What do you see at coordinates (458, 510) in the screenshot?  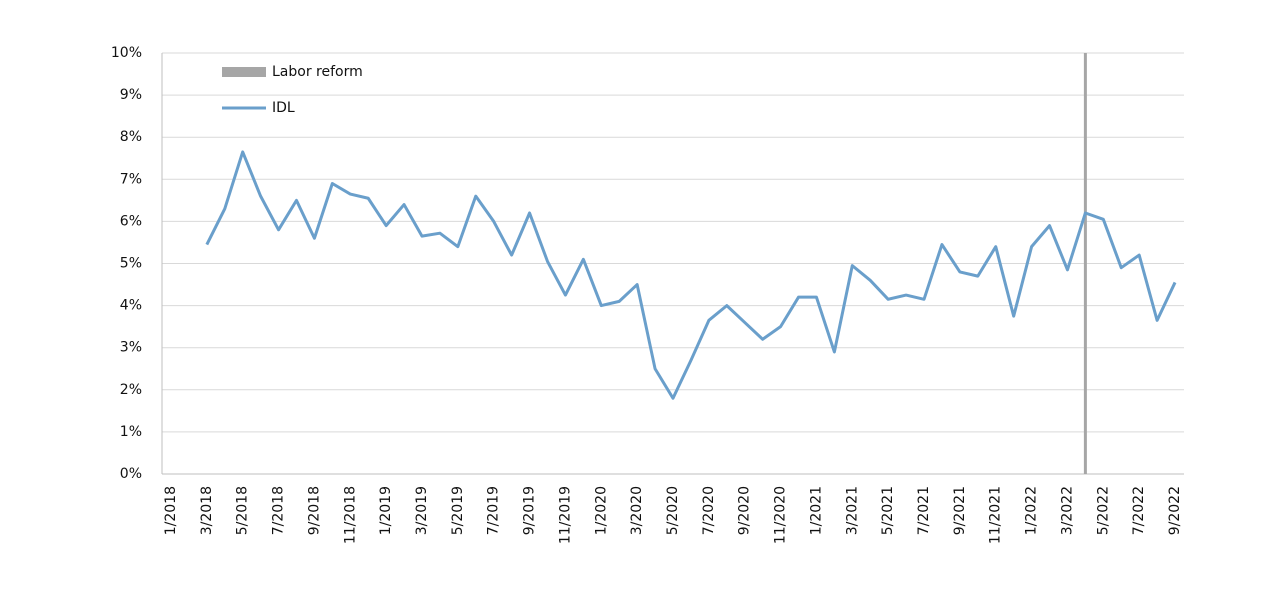 I see `x-tick-label: 5/2019` at bounding box center [458, 510].